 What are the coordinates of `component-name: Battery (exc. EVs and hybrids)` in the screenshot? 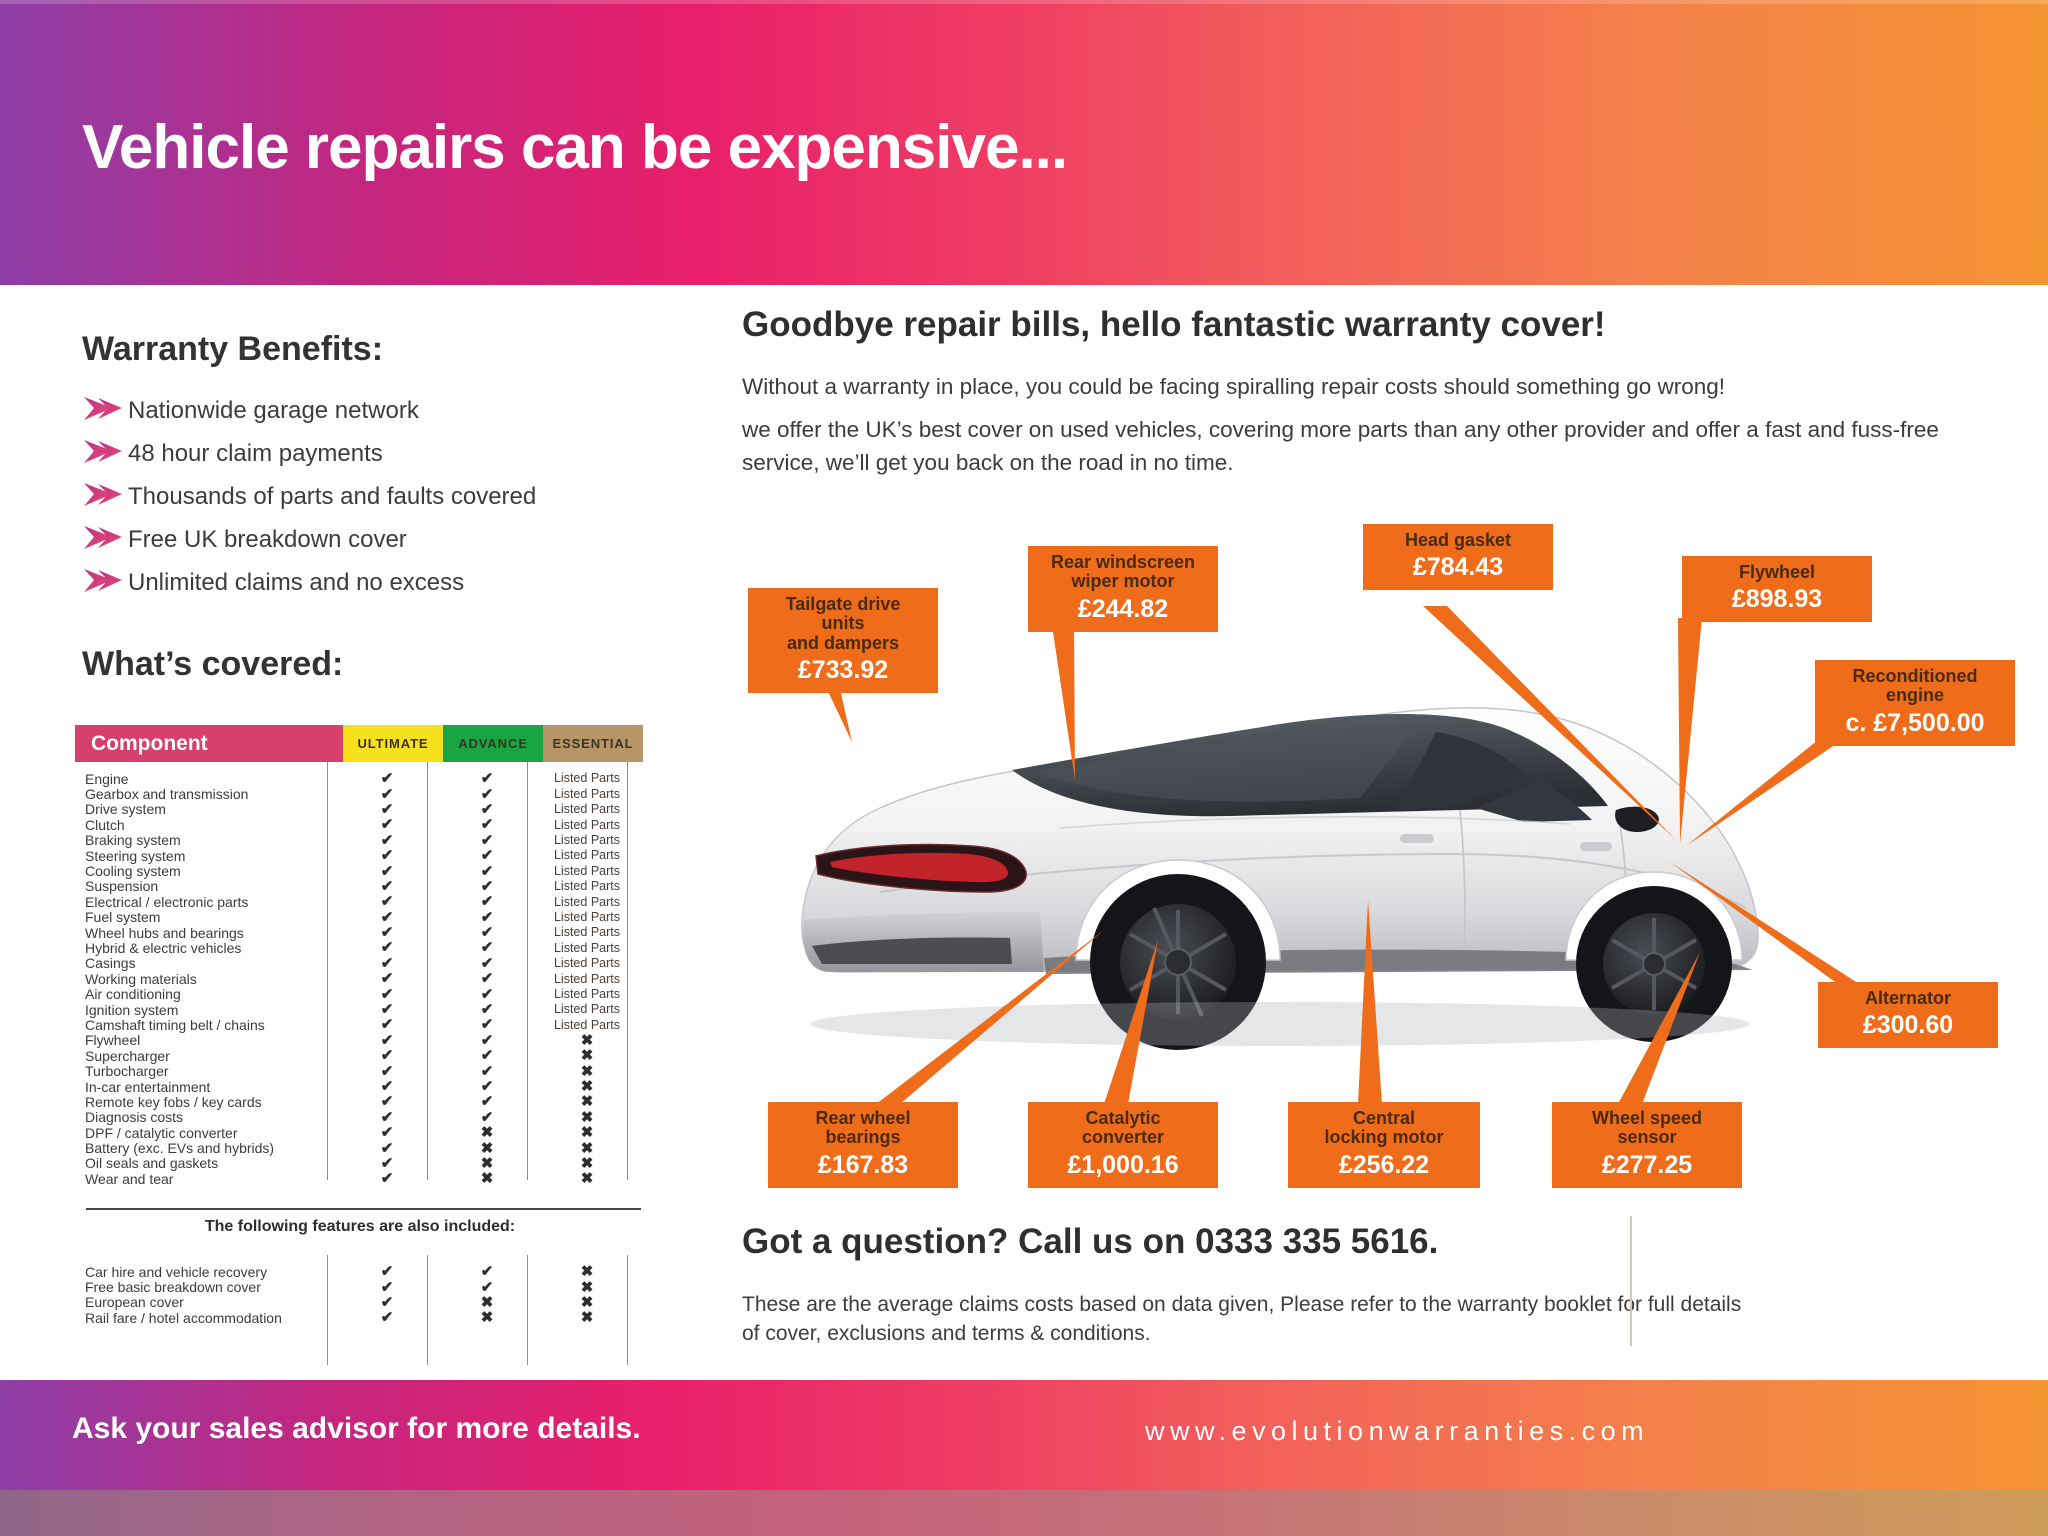 It's located at (180, 1148).